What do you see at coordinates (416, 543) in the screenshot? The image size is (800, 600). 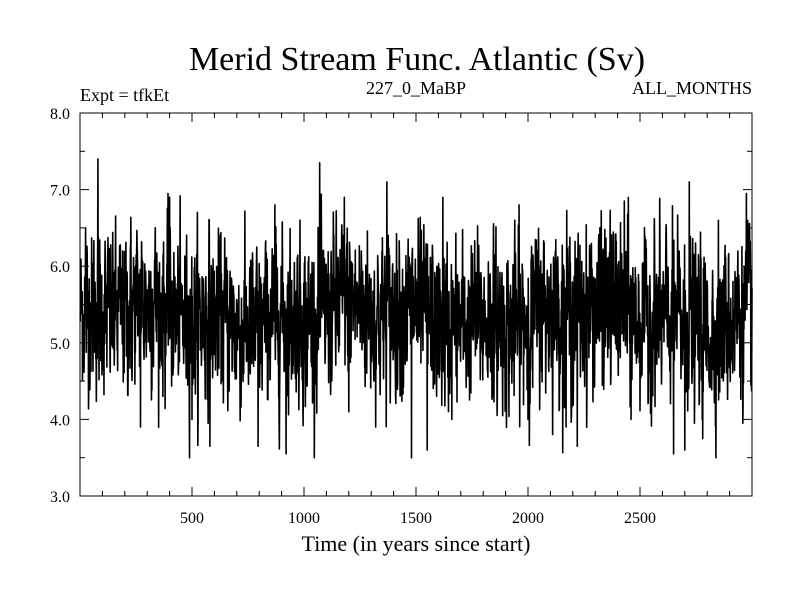 I see `x-axis-label: Time (in years since start)` at bounding box center [416, 543].